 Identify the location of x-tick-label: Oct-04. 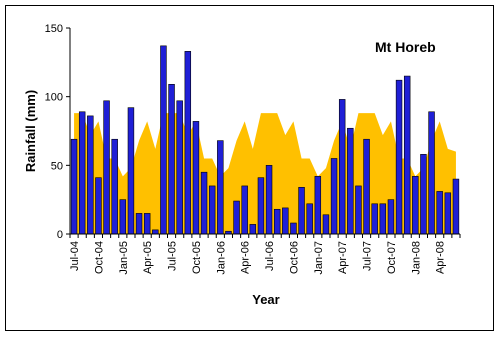
(99, 257).